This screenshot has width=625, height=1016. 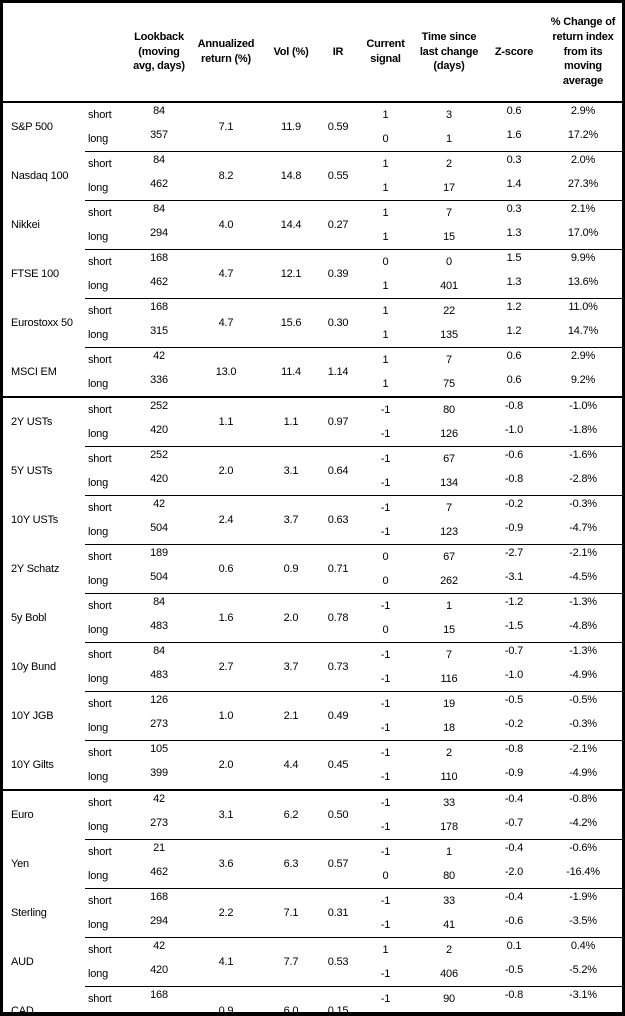 I want to click on asset-name: Nikkei, so click(x=44, y=225).